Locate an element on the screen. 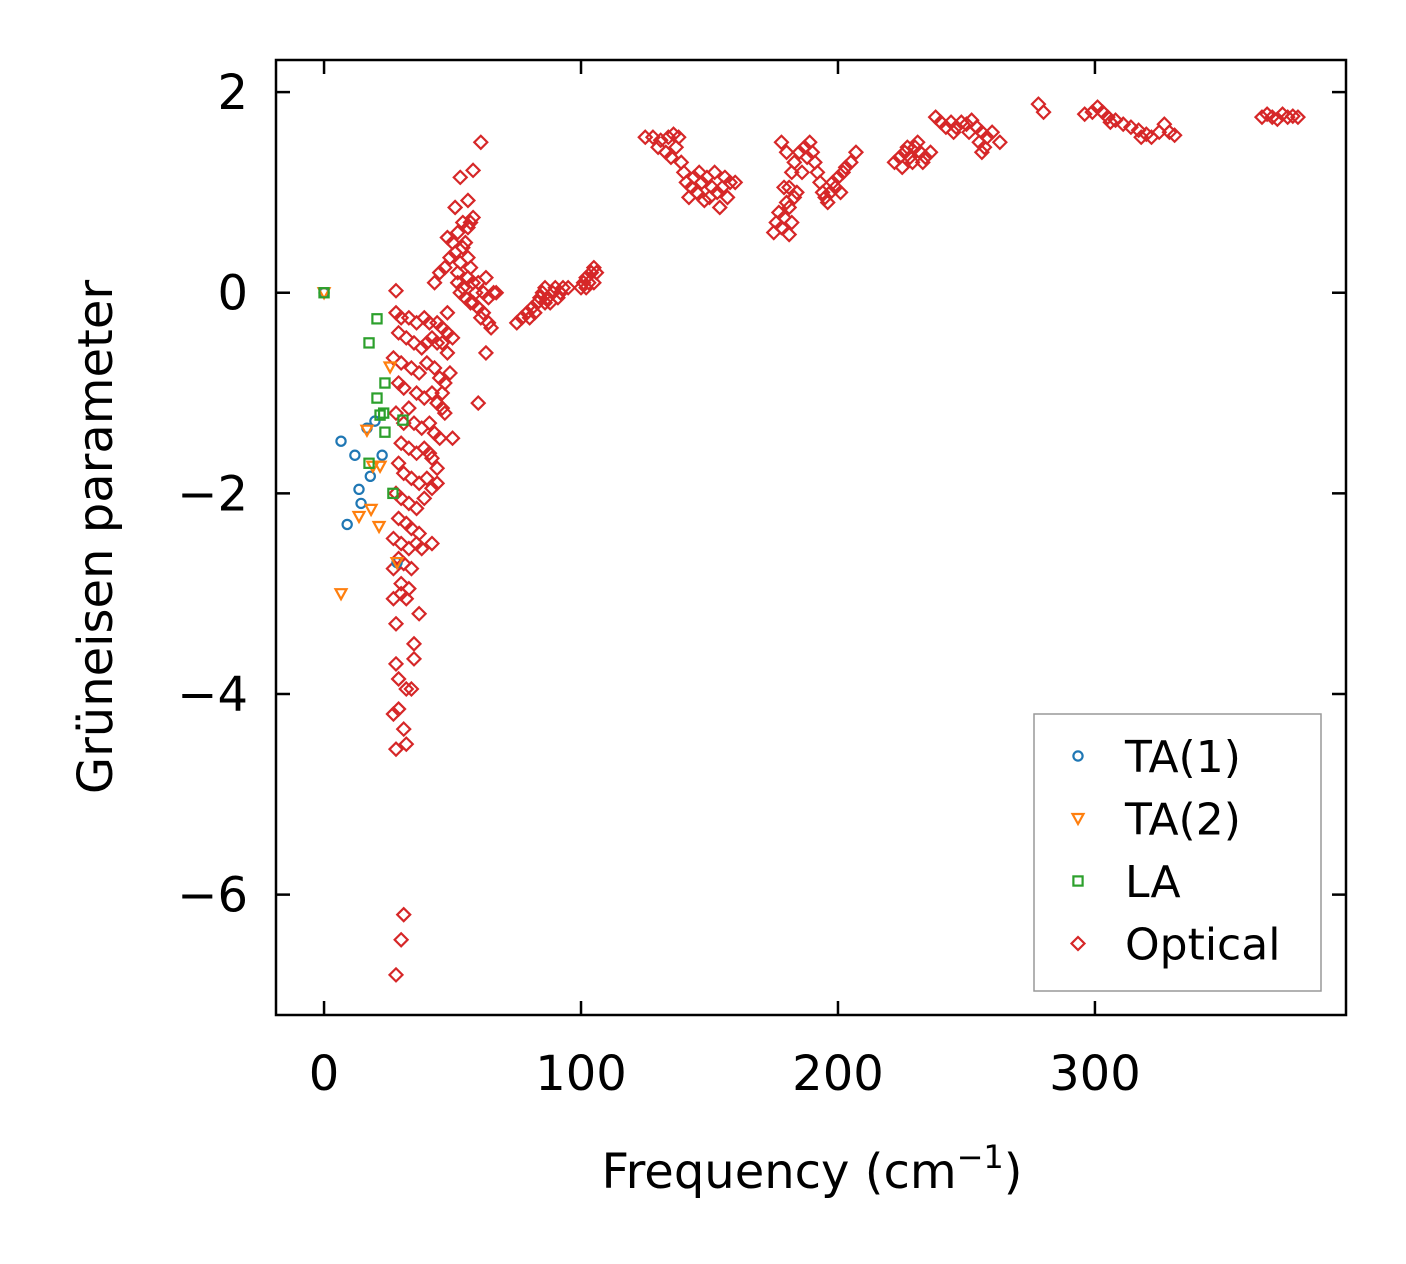 The width and height of the screenshot is (1406, 1264). series-ta-1- is located at coordinates (360, 428).